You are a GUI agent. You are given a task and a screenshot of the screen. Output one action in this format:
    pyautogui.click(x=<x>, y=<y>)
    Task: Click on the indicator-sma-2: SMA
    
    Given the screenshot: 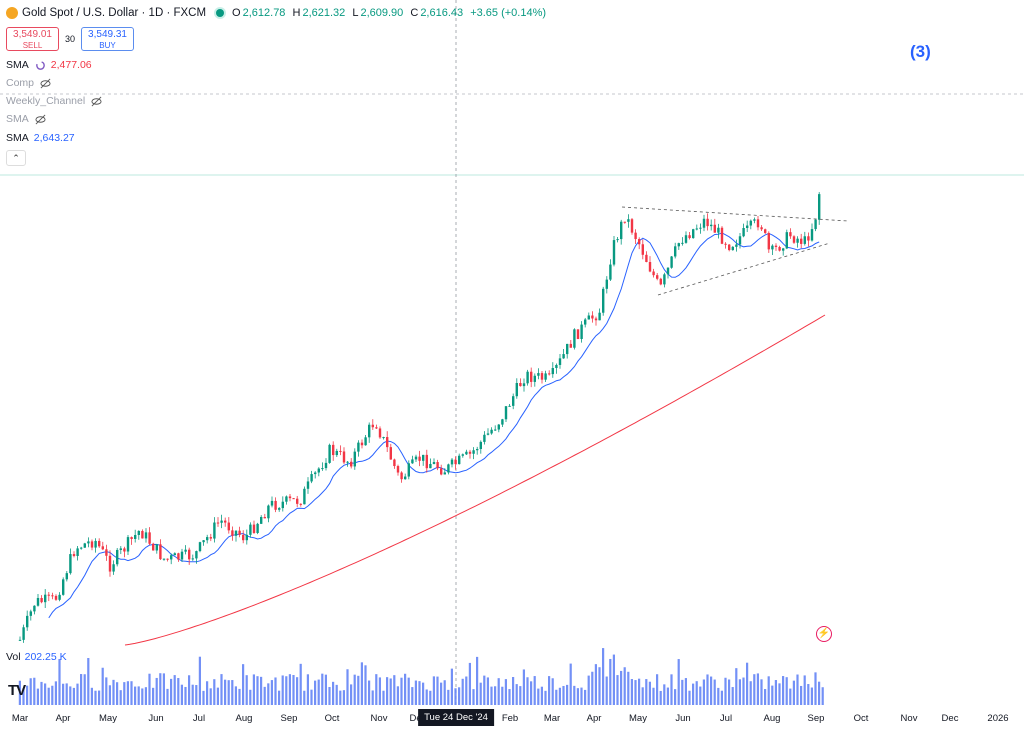 What is the action you would take?
    pyautogui.click(x=26, y=119)
    